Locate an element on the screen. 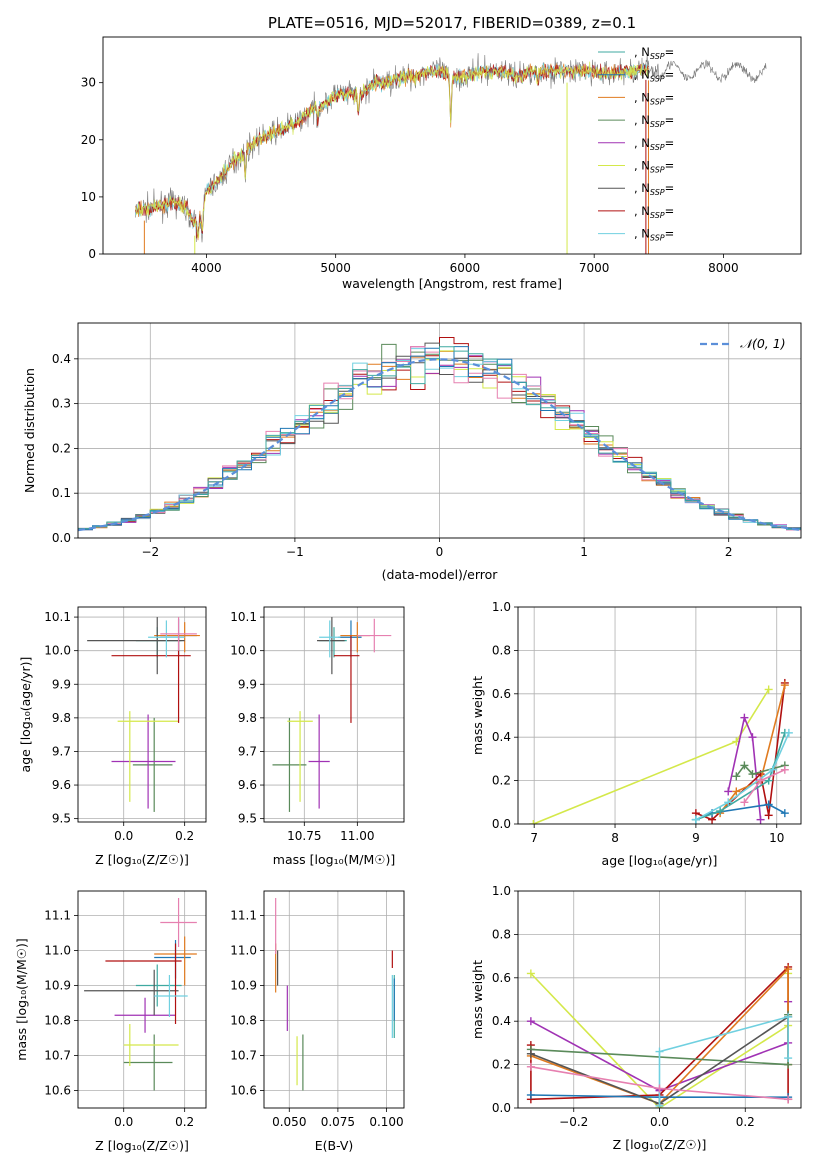 The height and width of the screenshot is (1170, 819). y-tick-label: 9.8 is located at coordinates (61, 718).